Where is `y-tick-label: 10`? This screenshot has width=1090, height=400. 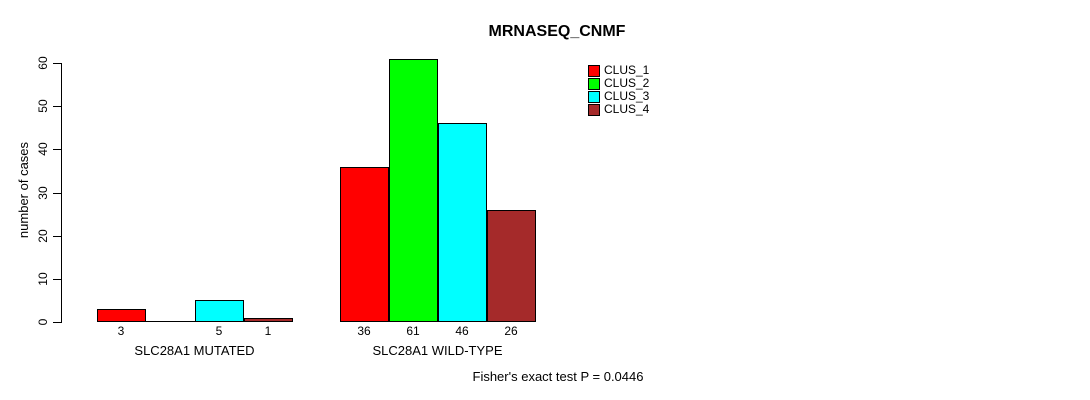
y-tick-label: 10 is located at coordinates (43, 279).